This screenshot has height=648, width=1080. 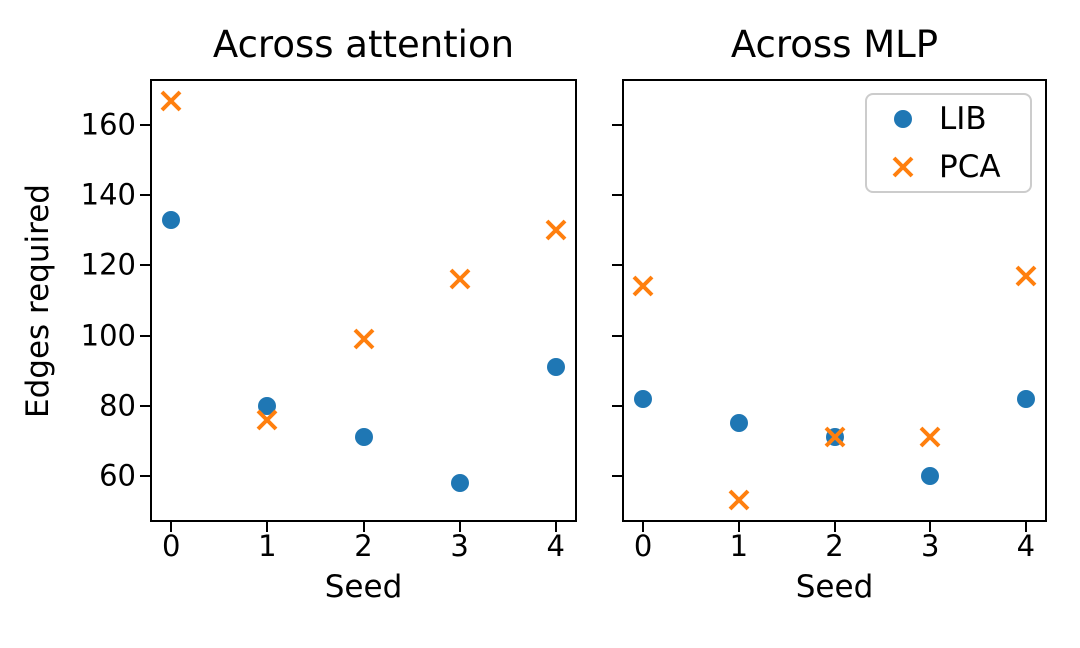 What do you see at coordinates (108, 264) in the screenshot?
I see `y-tick-label: 120` at bounding box center [108, 264].